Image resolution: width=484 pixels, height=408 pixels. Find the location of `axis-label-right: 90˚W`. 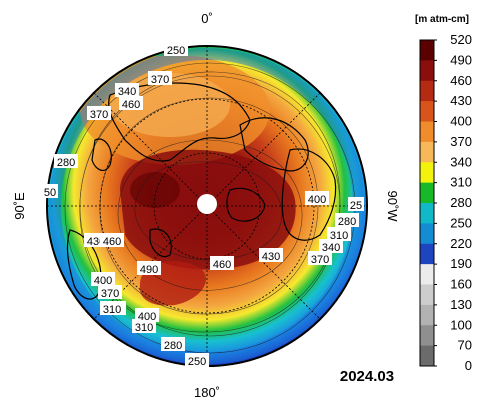

axis-label-right: 90˚W is located at coordinates (392, 206).